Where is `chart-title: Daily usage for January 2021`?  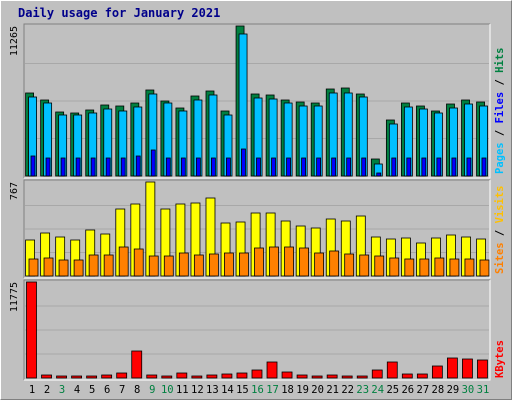 chart-title: Daily usage for January 2021 is located at coordinates (119, 13).